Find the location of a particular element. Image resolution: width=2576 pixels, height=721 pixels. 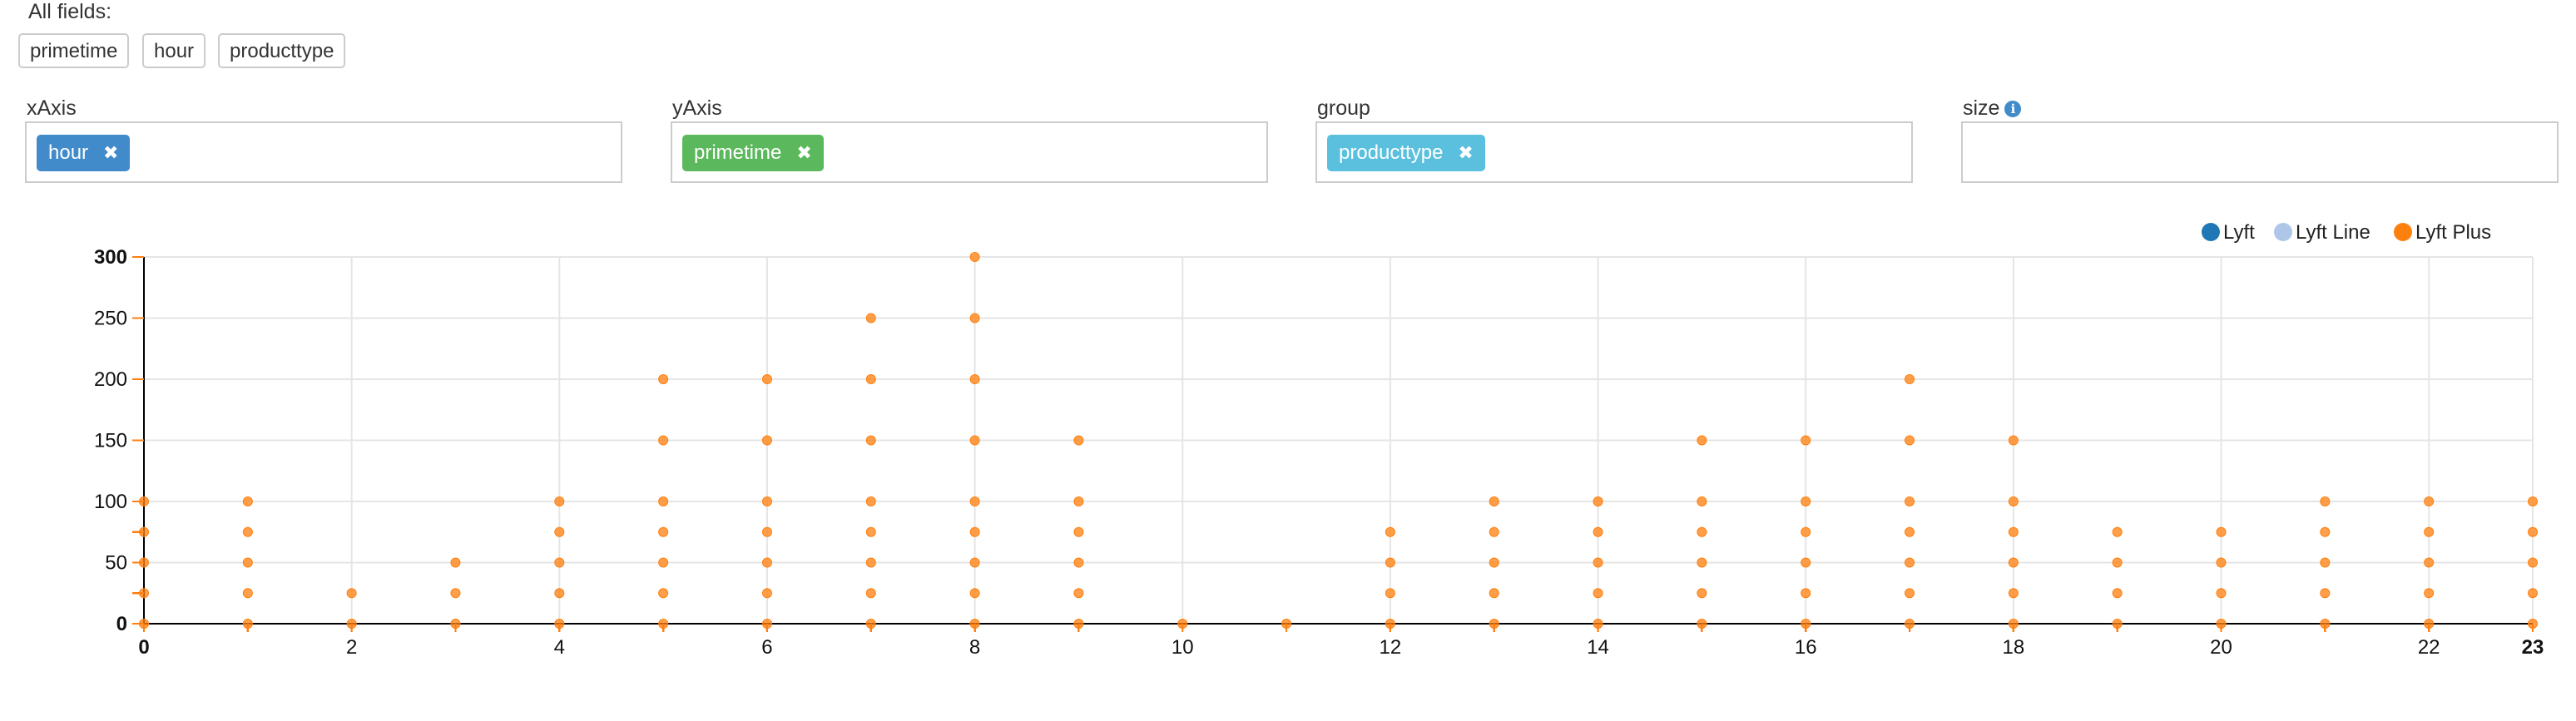

y-tick-label: 300 is located at coordinates (110, 257).